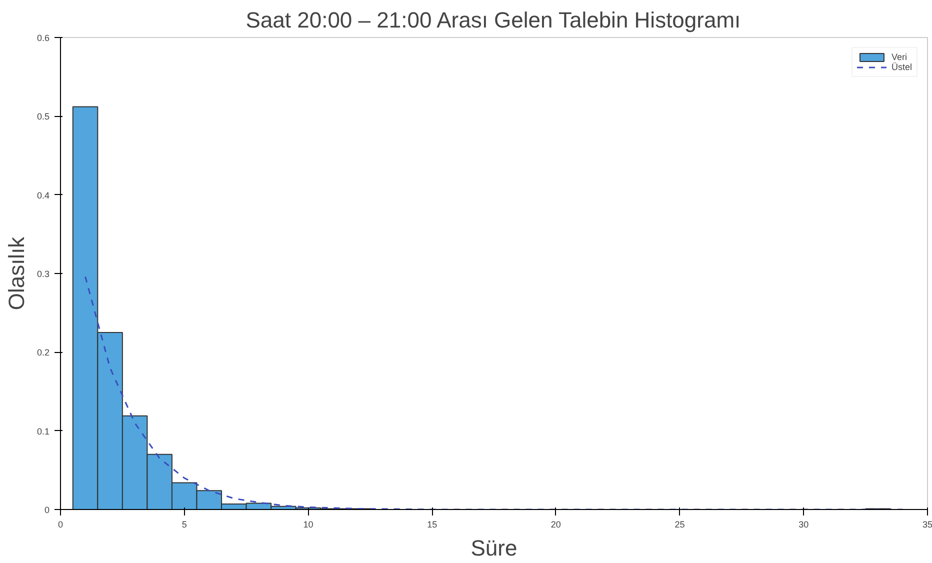 This screenshot has height=563, width=932. What do you see at coordinates (184, 525) in the screenshot?
I see `x-tick-label: 5` at bounding box center [184, 525].